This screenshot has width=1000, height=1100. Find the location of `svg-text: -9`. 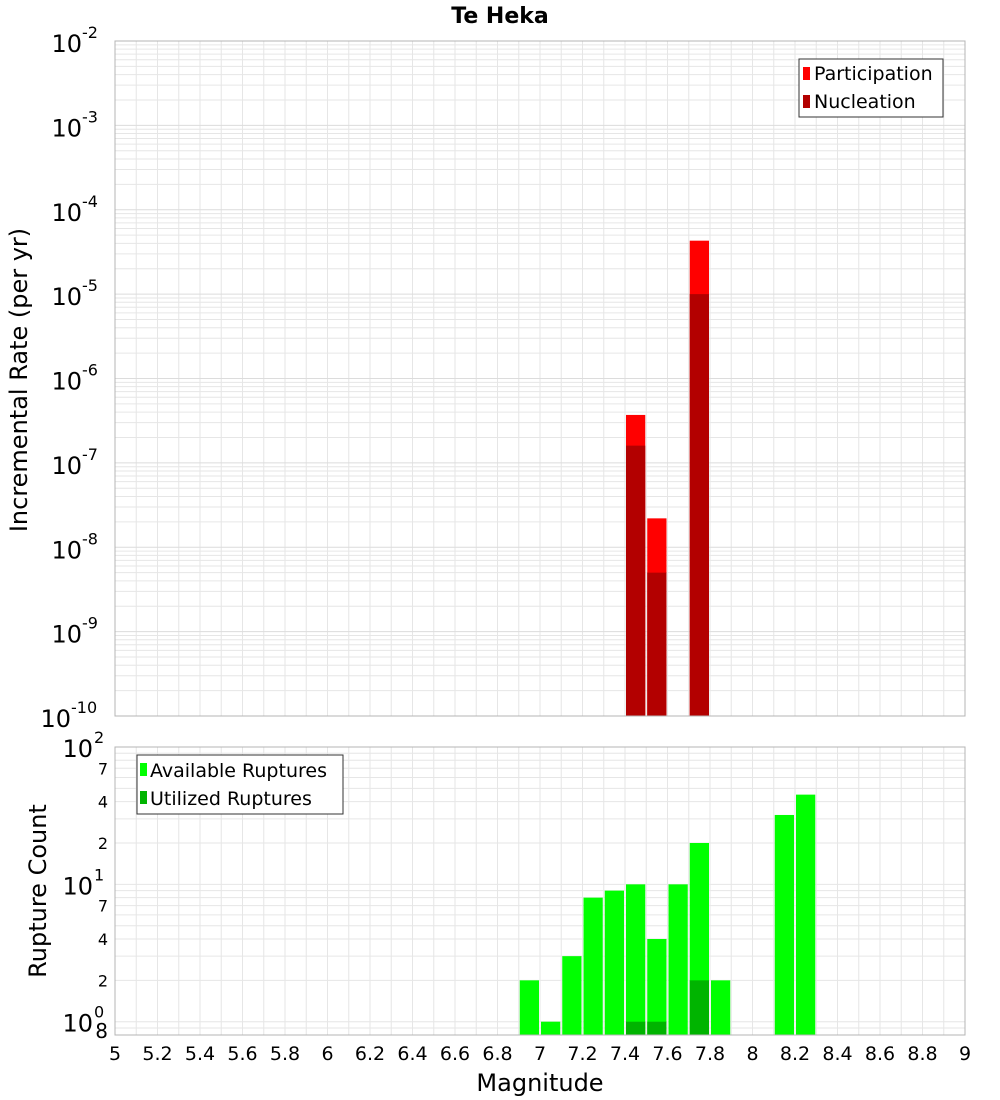

svg-text: -9 is located at coordinates (90, 623).